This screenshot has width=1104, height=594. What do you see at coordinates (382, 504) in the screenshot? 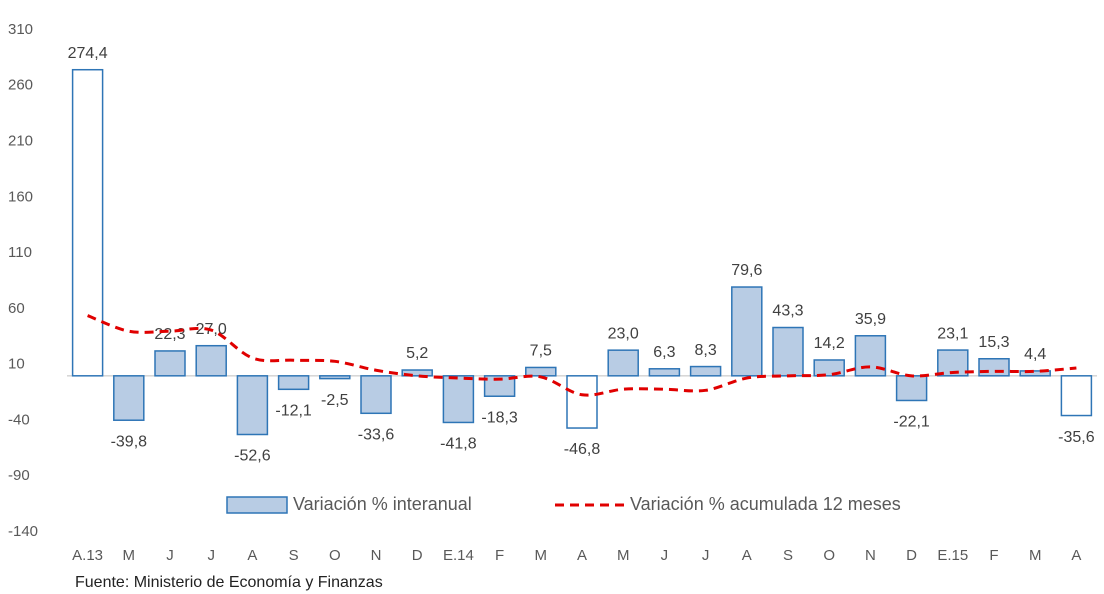
I see `legend-label: Variación % interanual` at bounding box center [382, 504].